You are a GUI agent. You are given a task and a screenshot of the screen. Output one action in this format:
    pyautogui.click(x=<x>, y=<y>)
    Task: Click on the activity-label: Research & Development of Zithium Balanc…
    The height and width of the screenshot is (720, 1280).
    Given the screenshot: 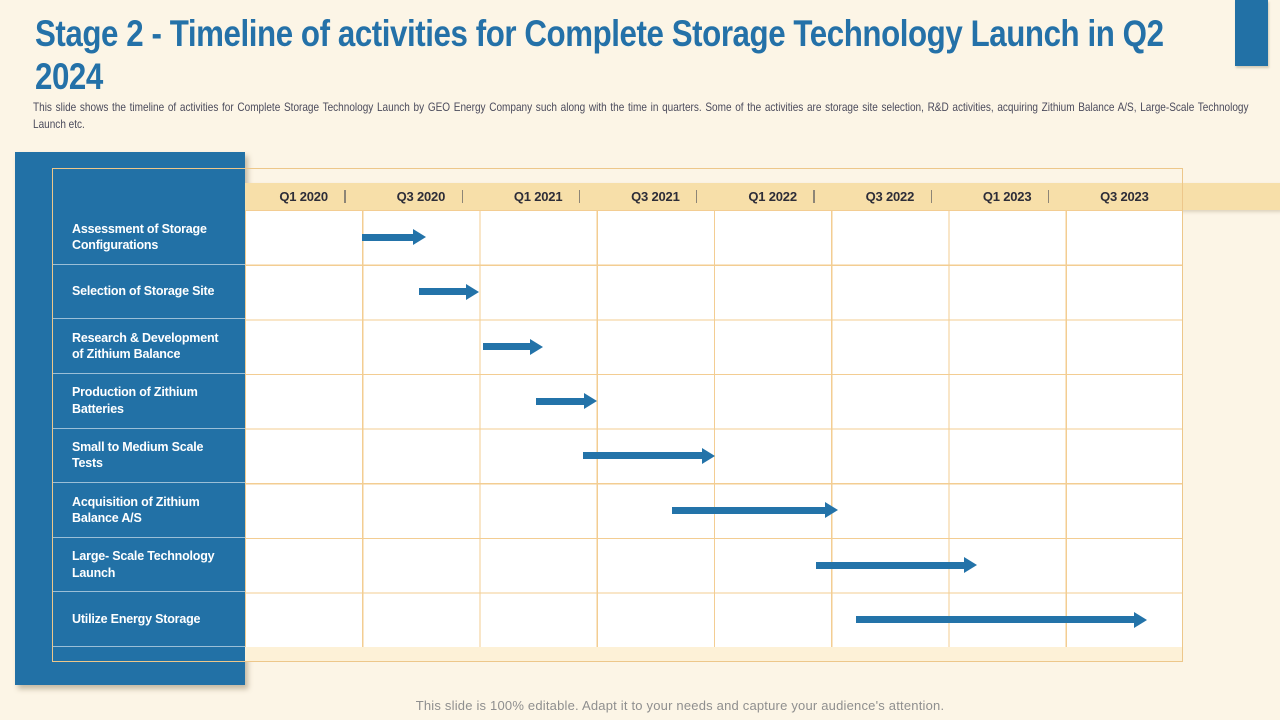 What is the action you would take?
    pyautogui.click(x=149, y=346)
    